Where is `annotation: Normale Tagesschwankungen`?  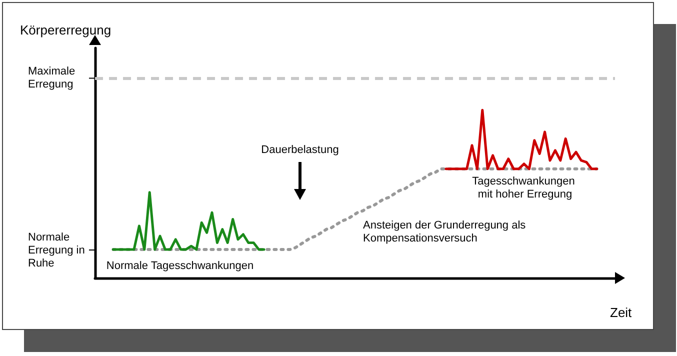
annotation: Normale Tagesschwankungen is located at coordinates (180, 266).